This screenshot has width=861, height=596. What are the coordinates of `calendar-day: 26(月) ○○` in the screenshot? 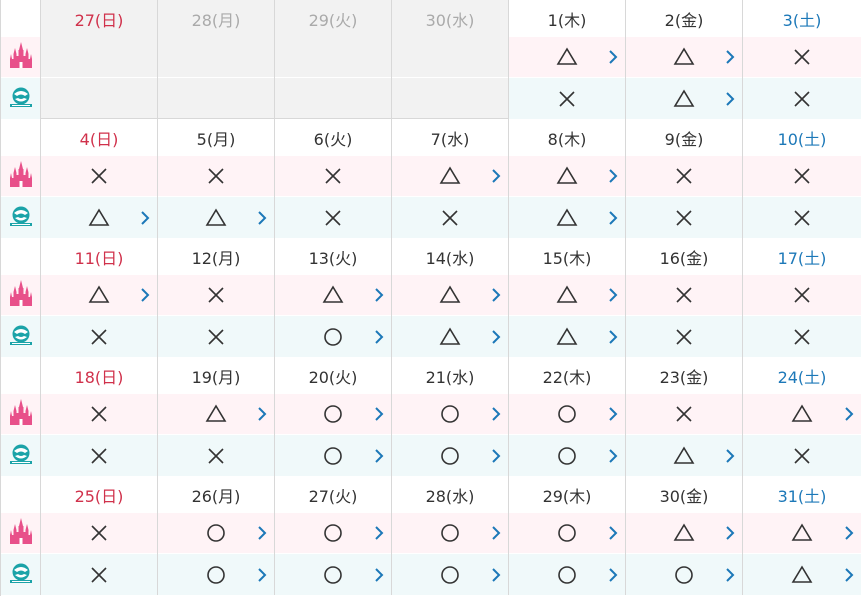 It's located at (216, 535).